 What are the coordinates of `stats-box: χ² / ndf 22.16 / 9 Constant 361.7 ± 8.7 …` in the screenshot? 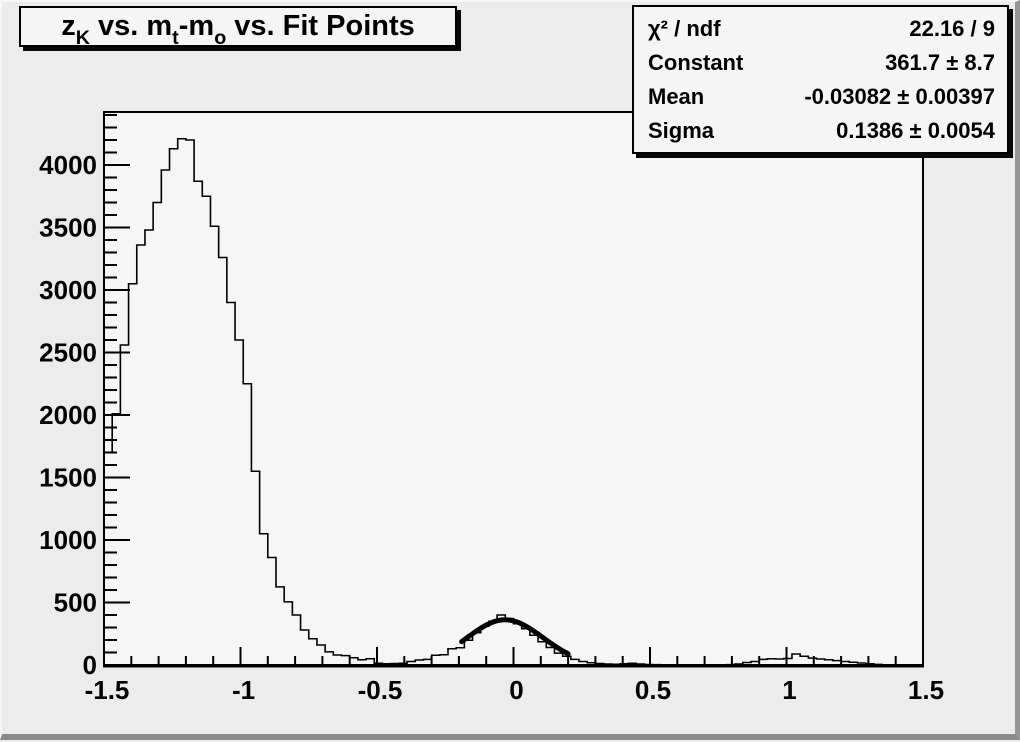 It's located at (820, 79).